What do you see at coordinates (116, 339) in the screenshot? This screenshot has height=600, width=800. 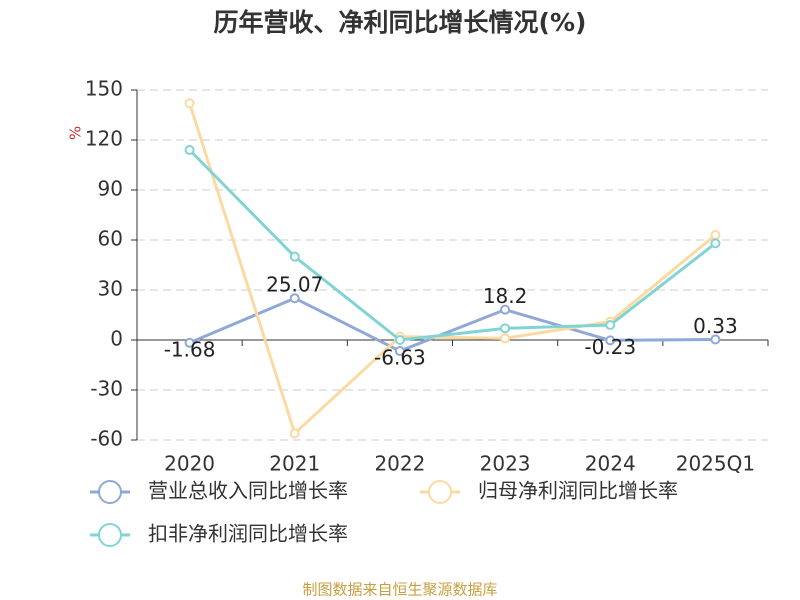 I see `y-tick-label: 0` at bounding box center [116, 339].